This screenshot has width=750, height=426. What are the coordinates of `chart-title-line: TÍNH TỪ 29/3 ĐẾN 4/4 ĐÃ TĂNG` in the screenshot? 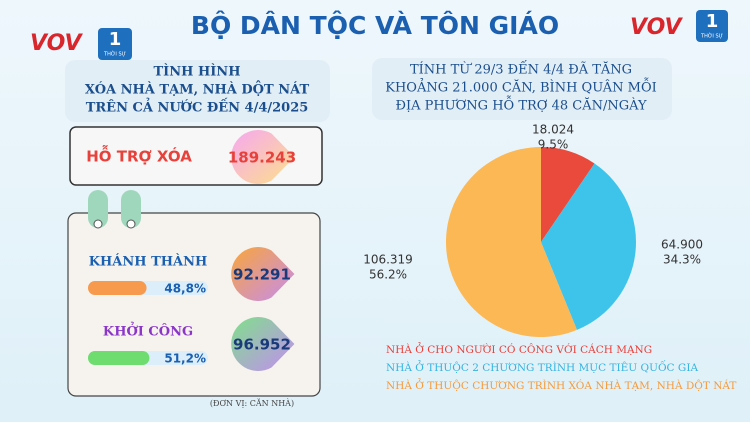 It's located at (521, 69).